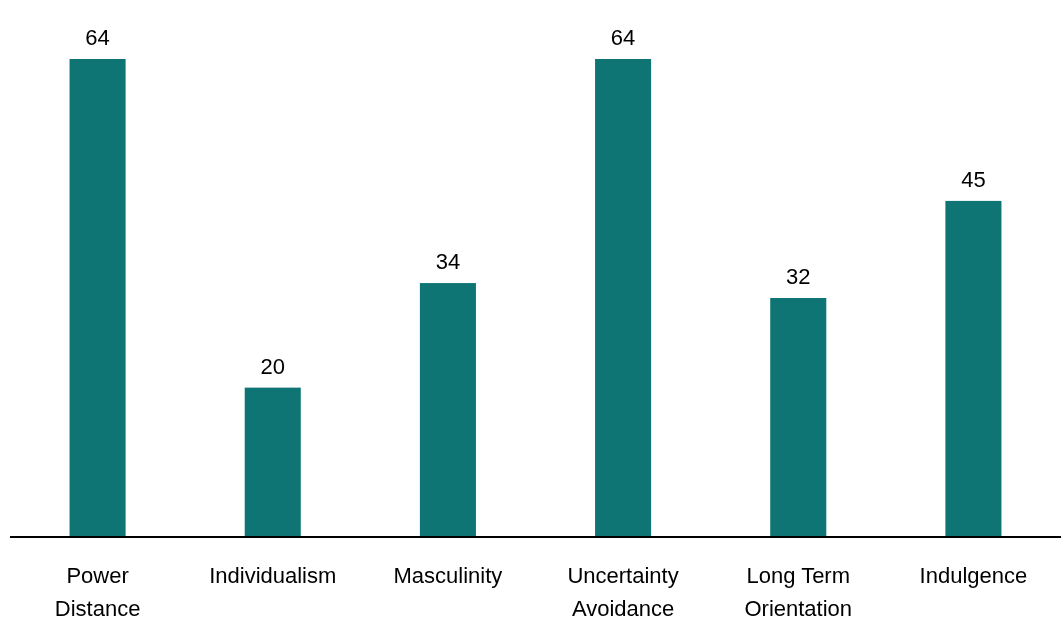  I want to click on data-label: 32, so click(798, 276).